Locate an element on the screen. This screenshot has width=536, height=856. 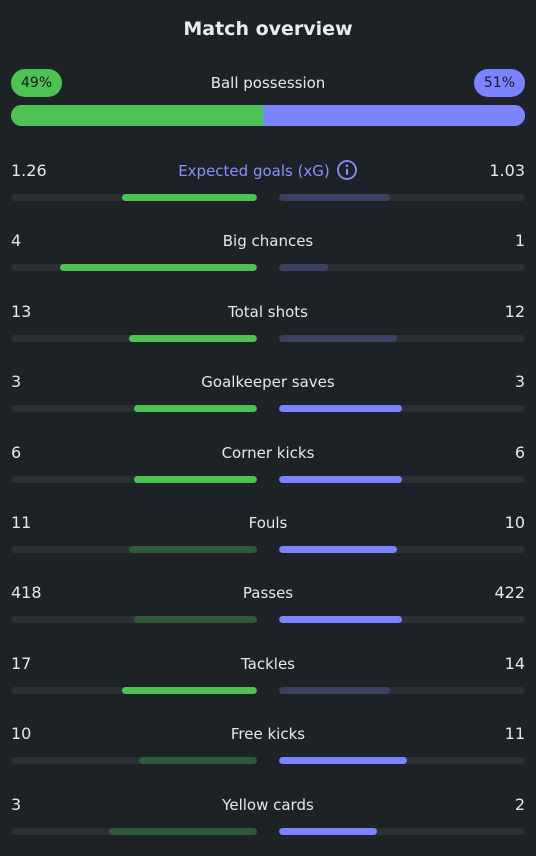
stat-label-text: Goalkeeper saves is located at coordinates (268, 382).